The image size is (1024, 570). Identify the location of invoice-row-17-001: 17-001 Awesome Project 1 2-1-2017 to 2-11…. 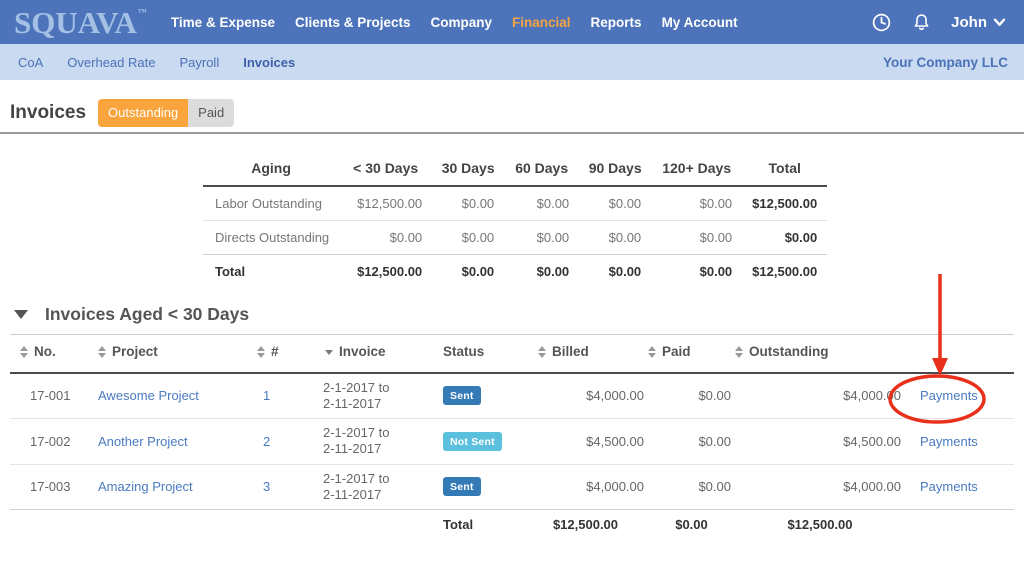
(512, 396).